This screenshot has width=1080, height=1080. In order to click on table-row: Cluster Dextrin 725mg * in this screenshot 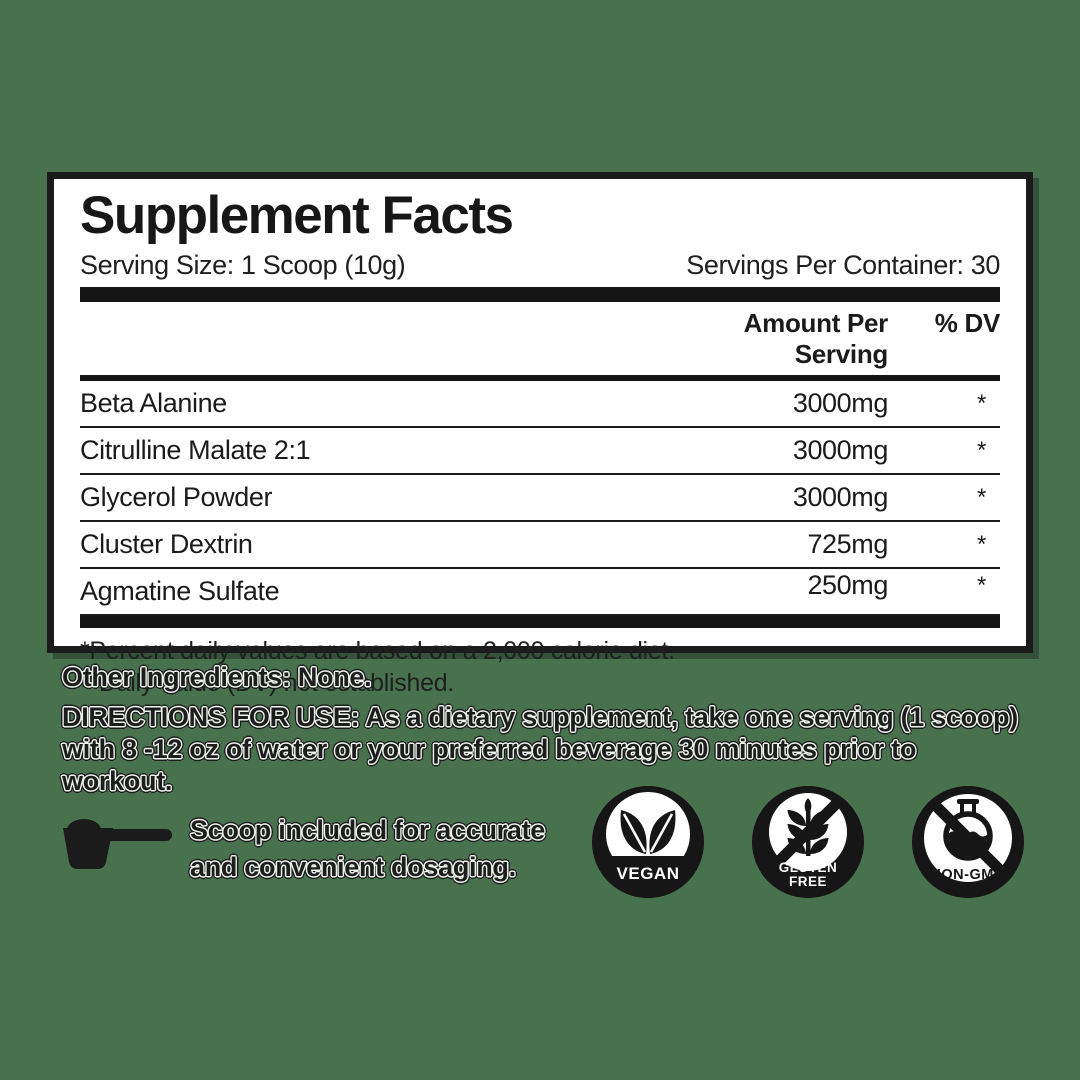, I will do `click(540, 545)`.